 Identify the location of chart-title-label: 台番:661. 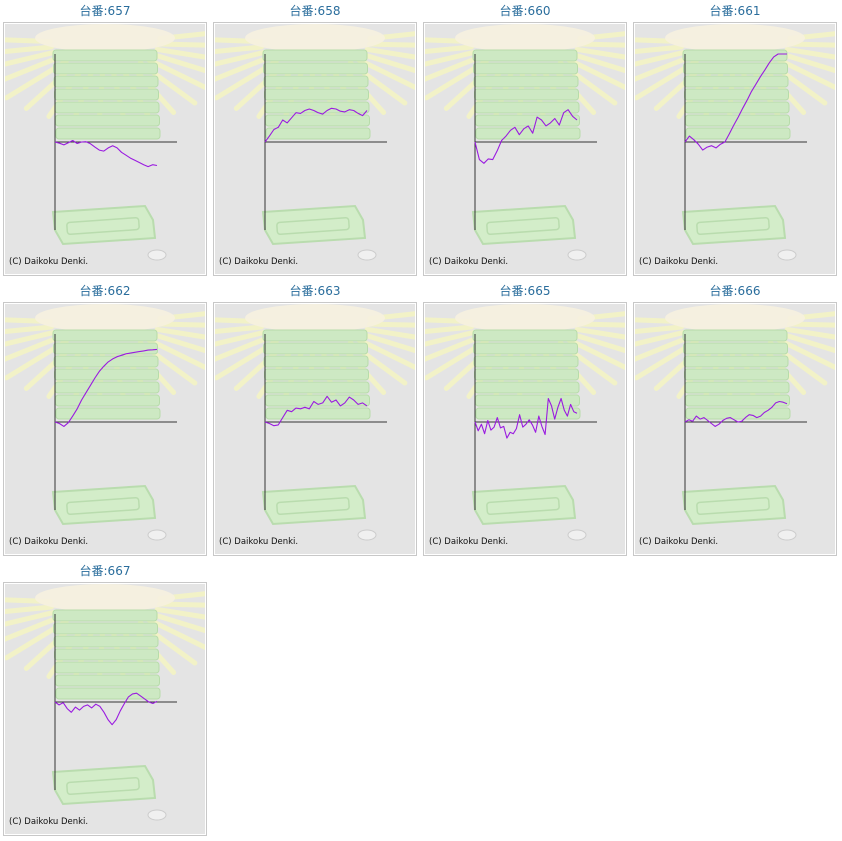
(735, 11).